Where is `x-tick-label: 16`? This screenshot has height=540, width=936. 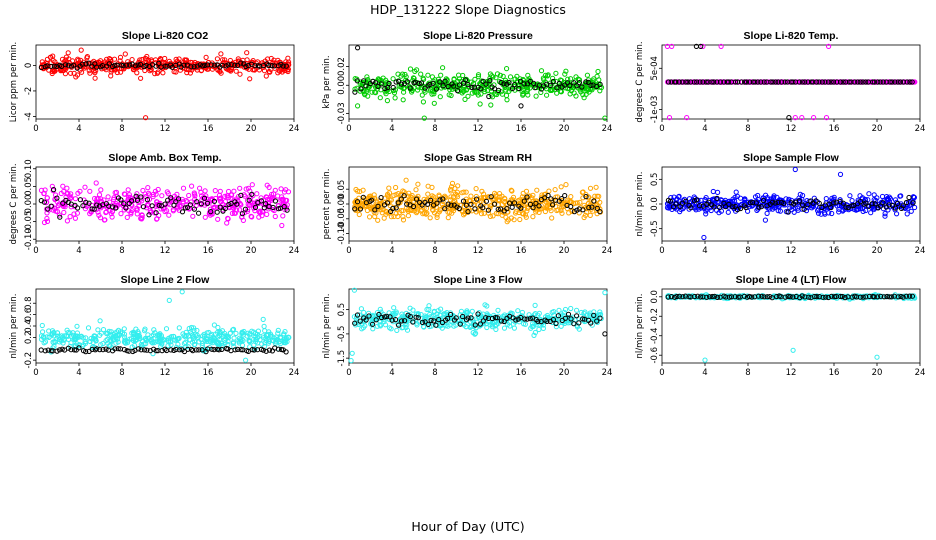
x-tick-label: 16 is located at coordinates (208, 129).